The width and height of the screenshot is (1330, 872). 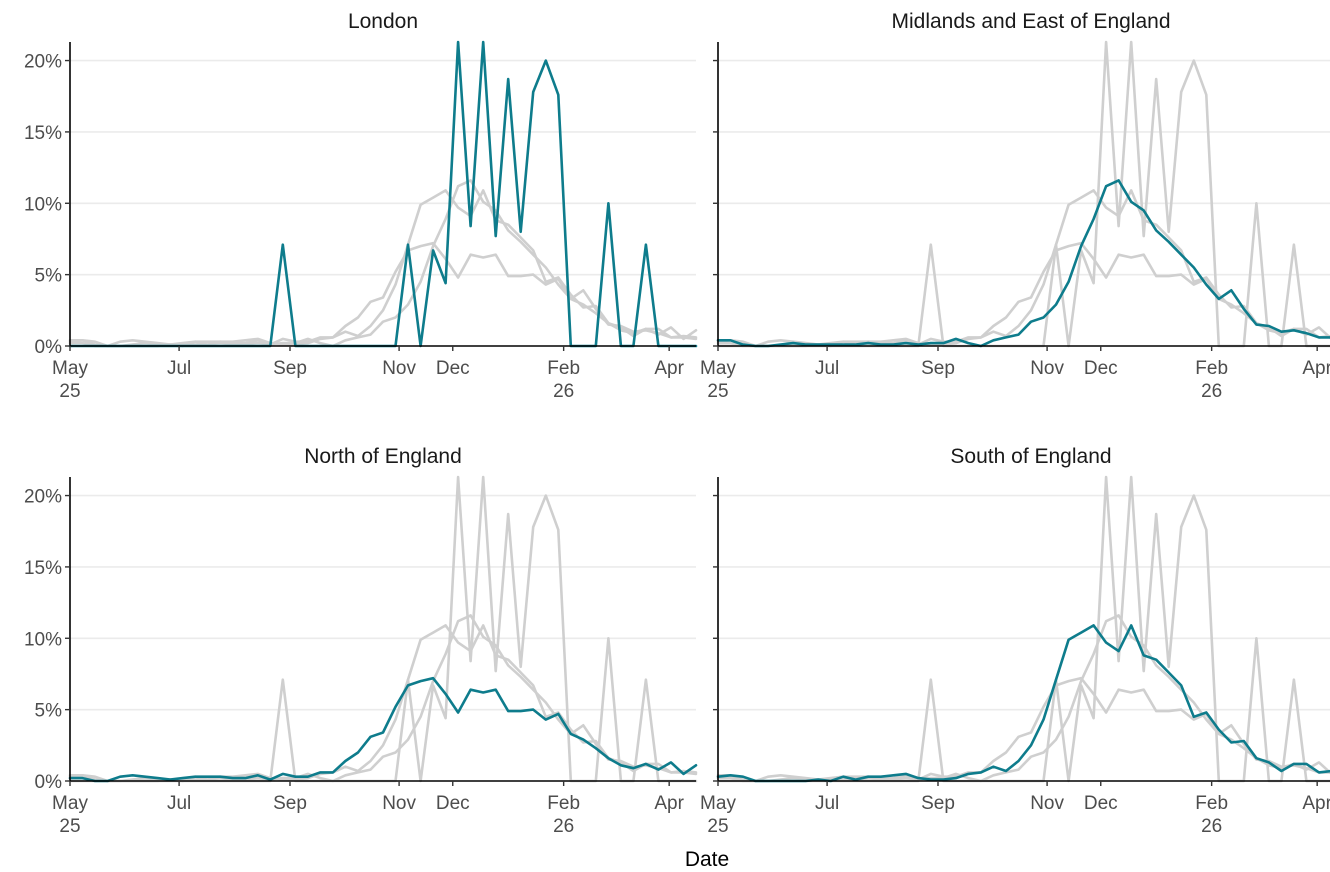 I want to click on panel-title: Midlands and East of England, so click(x=1030, y=21).